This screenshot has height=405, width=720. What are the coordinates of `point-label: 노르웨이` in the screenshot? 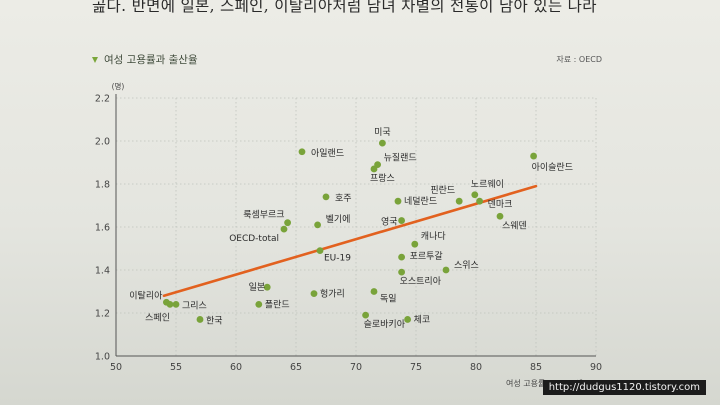 It's located at (487, 184).